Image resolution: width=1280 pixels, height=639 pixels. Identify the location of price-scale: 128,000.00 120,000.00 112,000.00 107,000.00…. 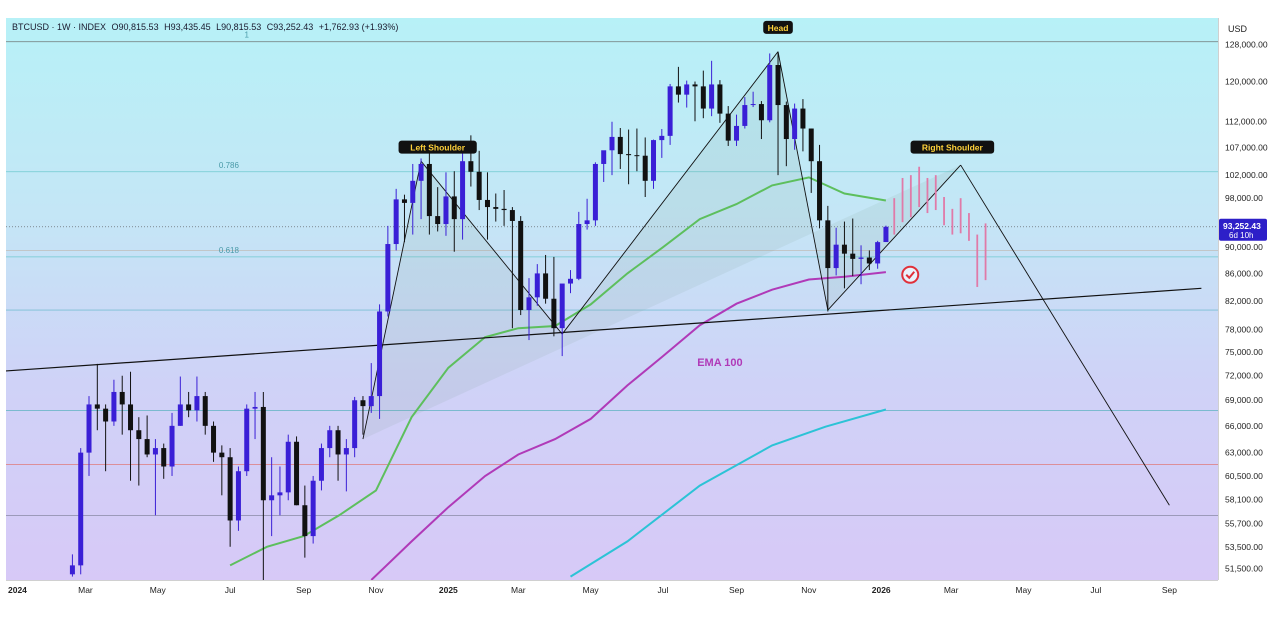
(1246, 299).